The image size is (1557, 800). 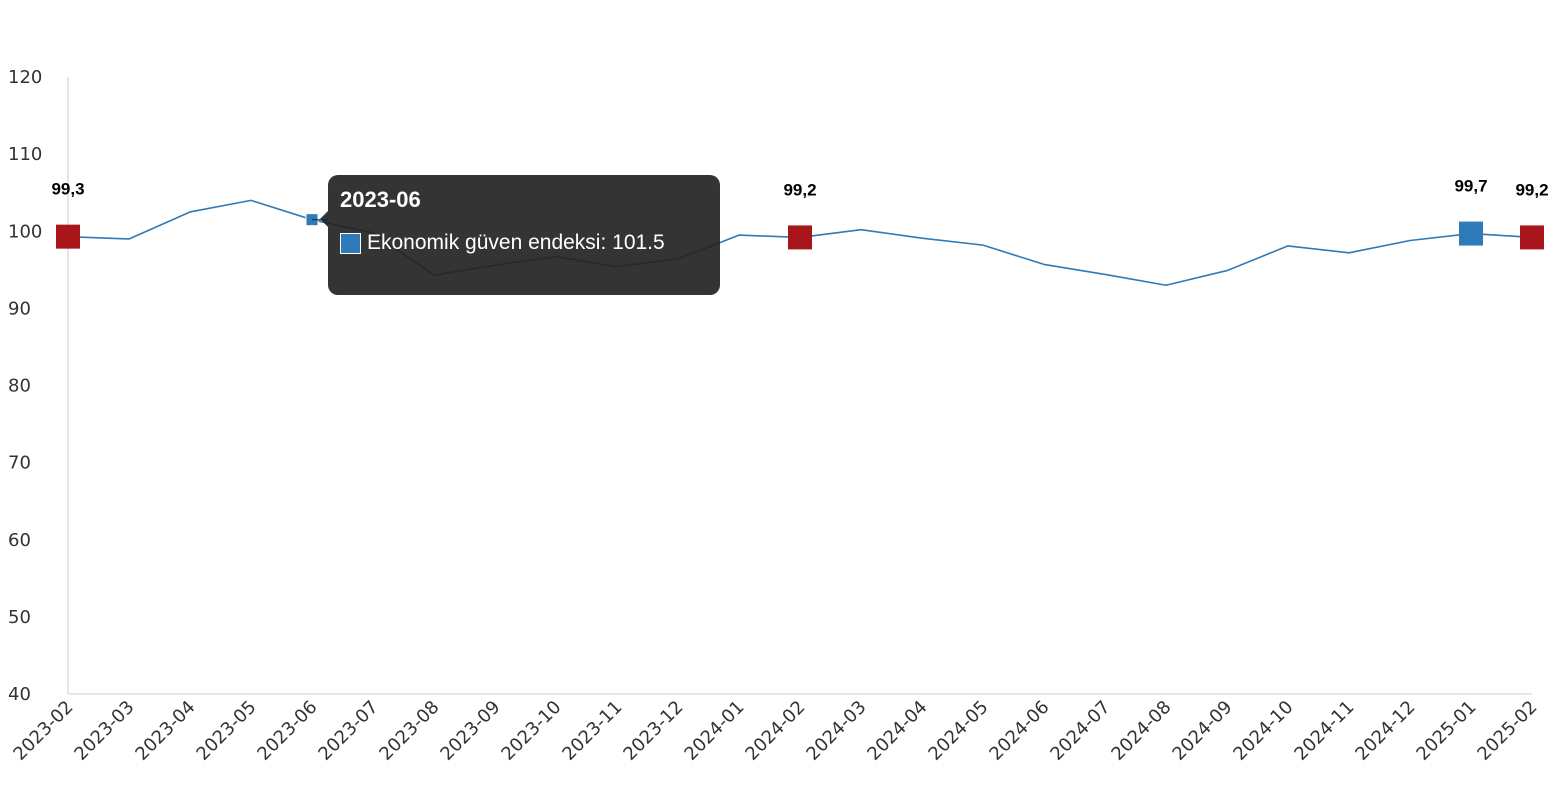 I want to click on y-tick-label: 100, so click(x=25, y=231).